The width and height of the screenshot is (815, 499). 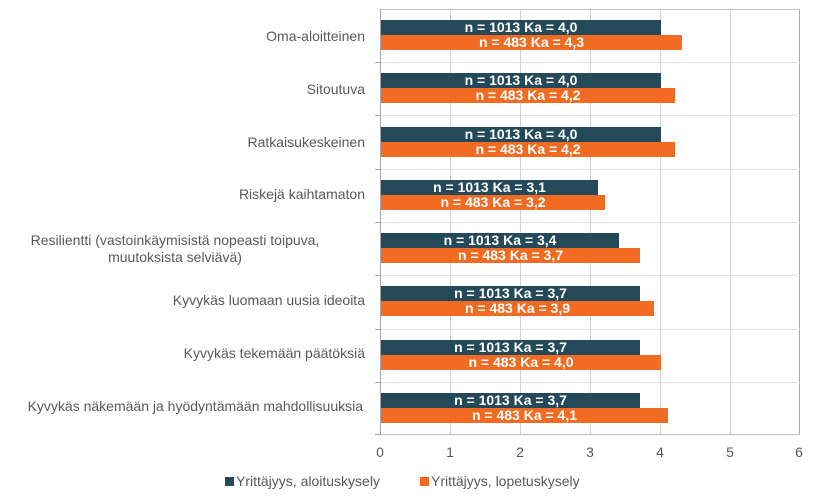 I want to click on category-label-line: muutoksista selviävä), so click(x=175, y=257).